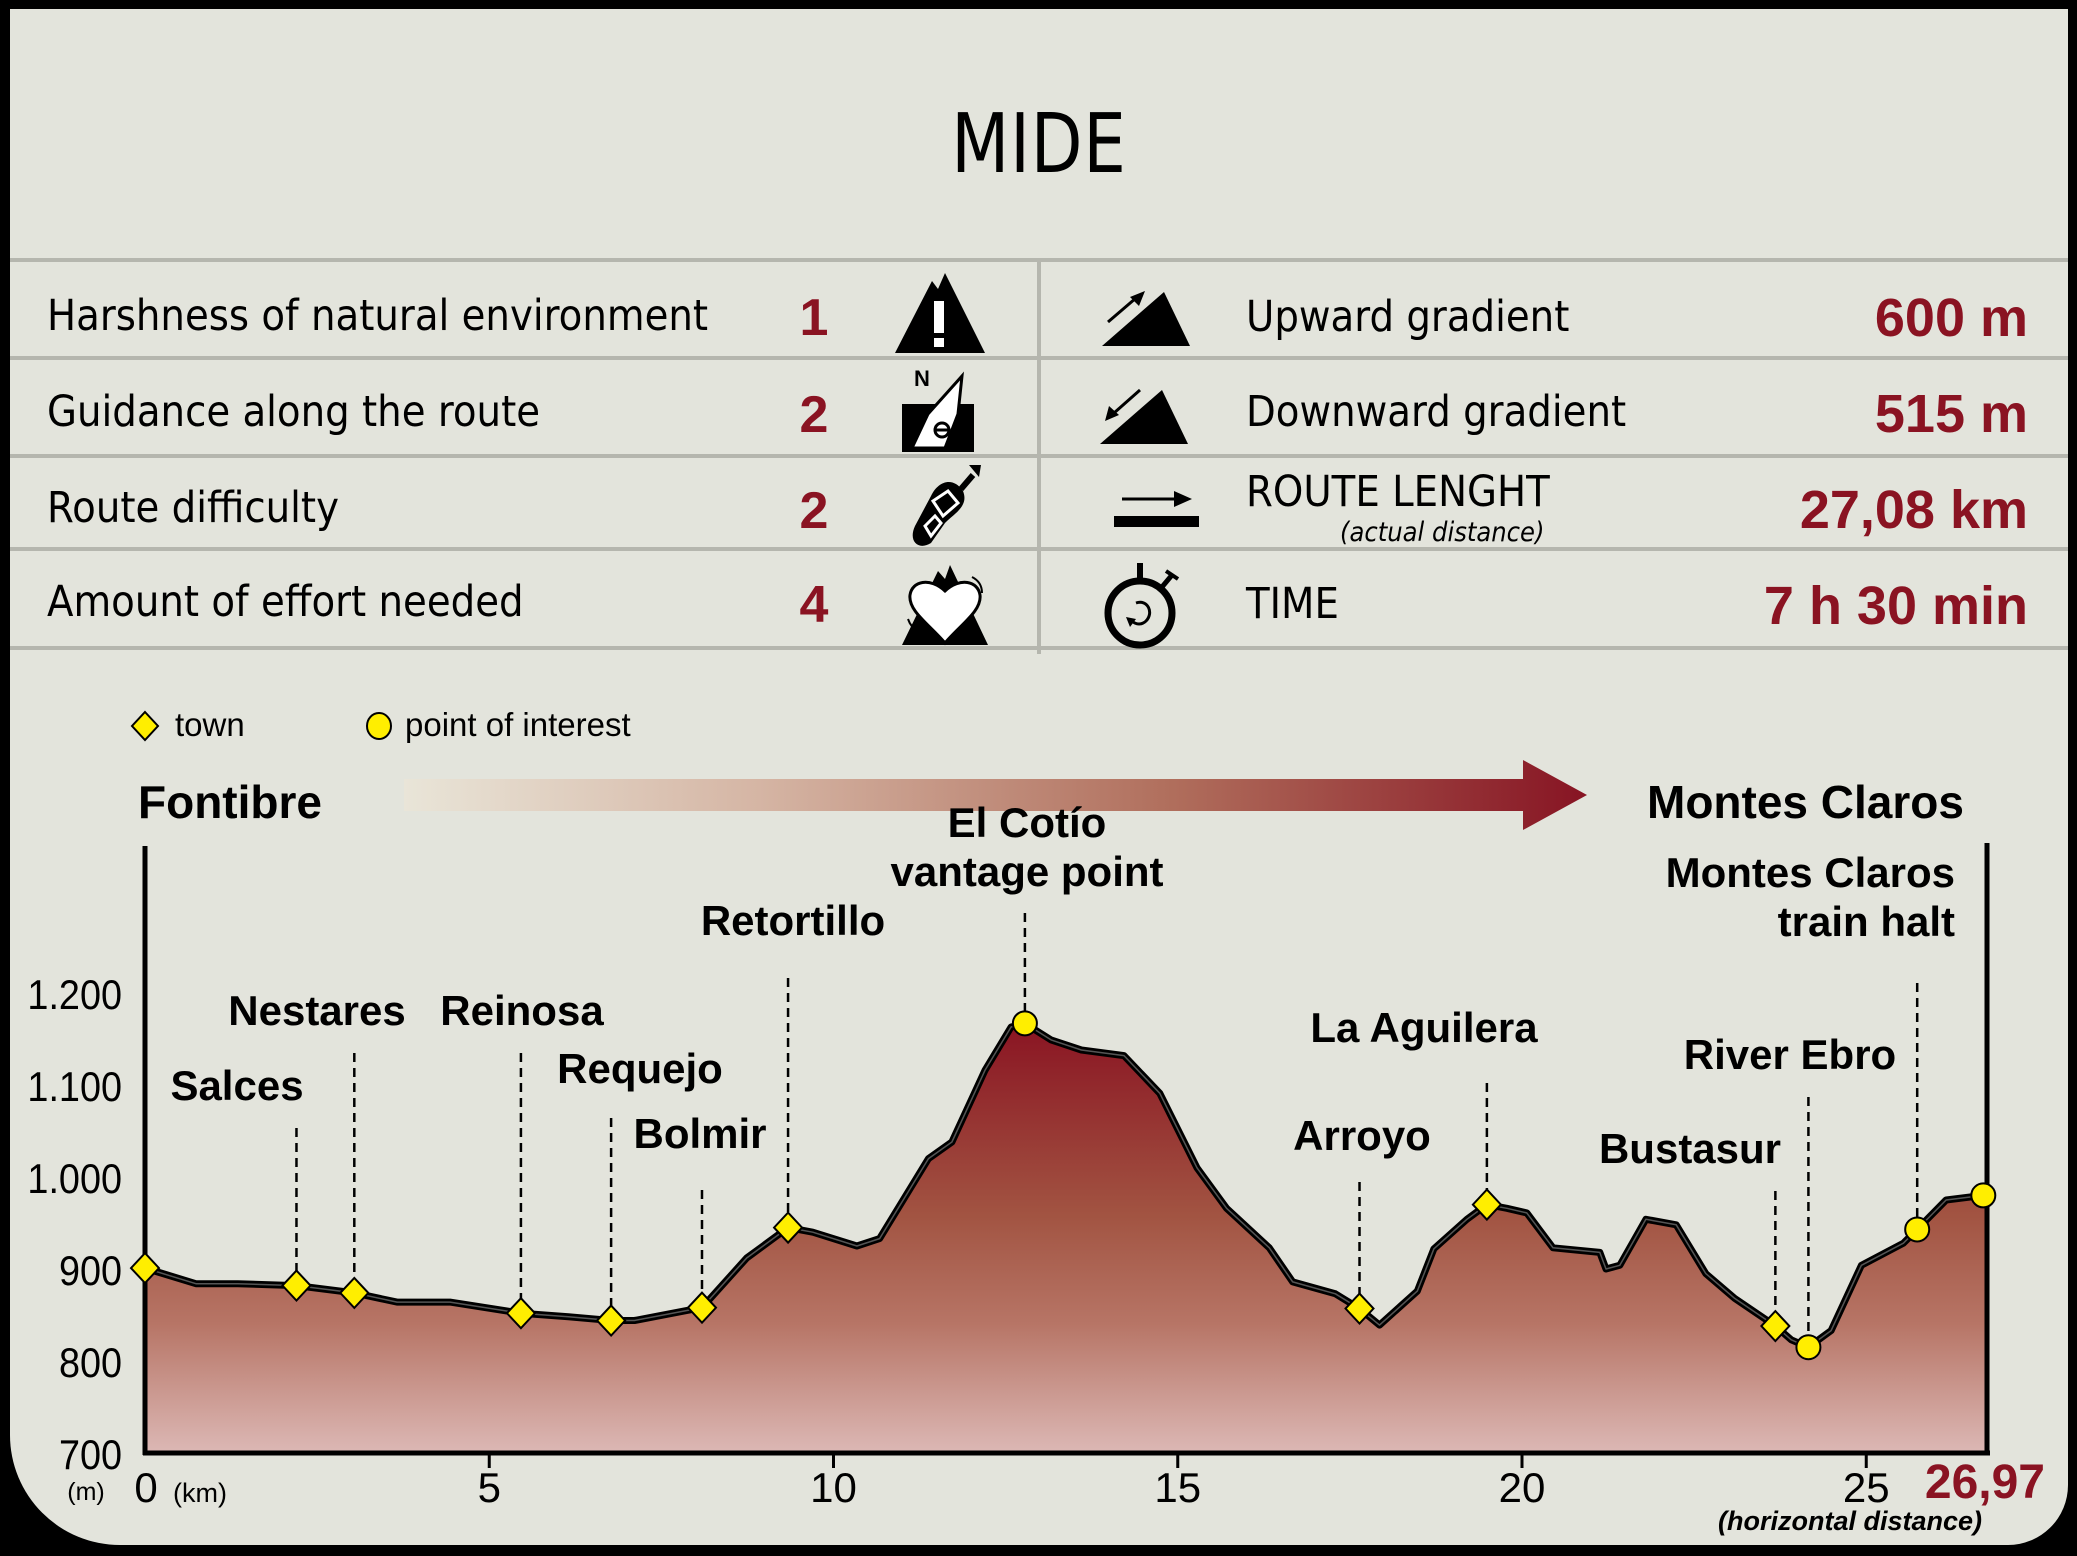 The height and width of the screenshot is (1556, 2077). Describe the element at coordinates (1026, 871) in the screenshot. I see `waypoint-label: vantage point` at that location.